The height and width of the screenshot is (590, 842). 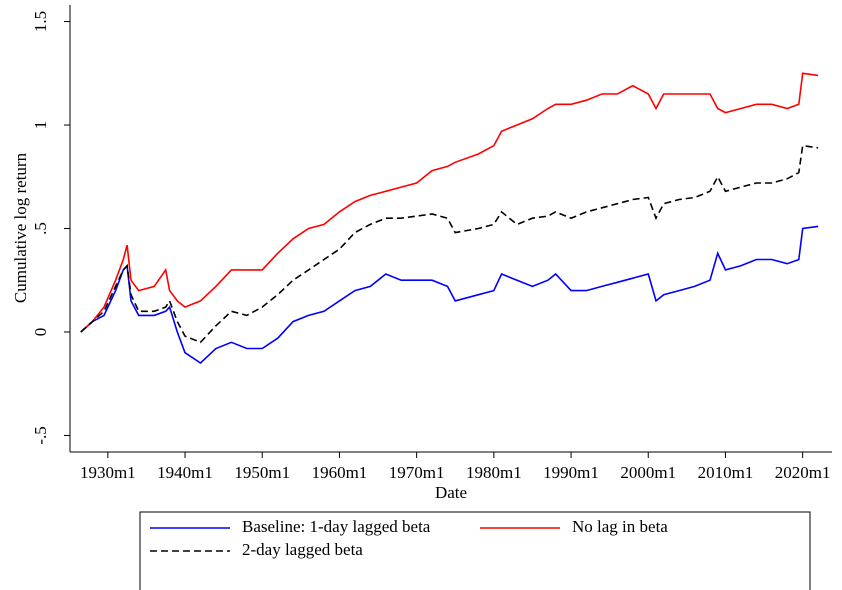 What do you see at coordinates (40, 435) in the screenshot?
I see `y-tick-label: -.5` at bounding box center [40, 435].